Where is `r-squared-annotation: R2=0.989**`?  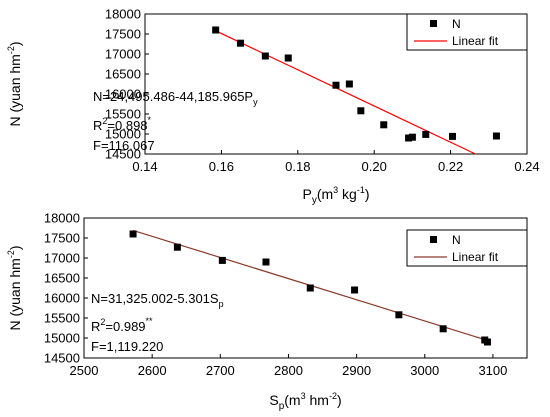
r-squared-annotation: R2=0.989** is located at coordinates (122, 325).